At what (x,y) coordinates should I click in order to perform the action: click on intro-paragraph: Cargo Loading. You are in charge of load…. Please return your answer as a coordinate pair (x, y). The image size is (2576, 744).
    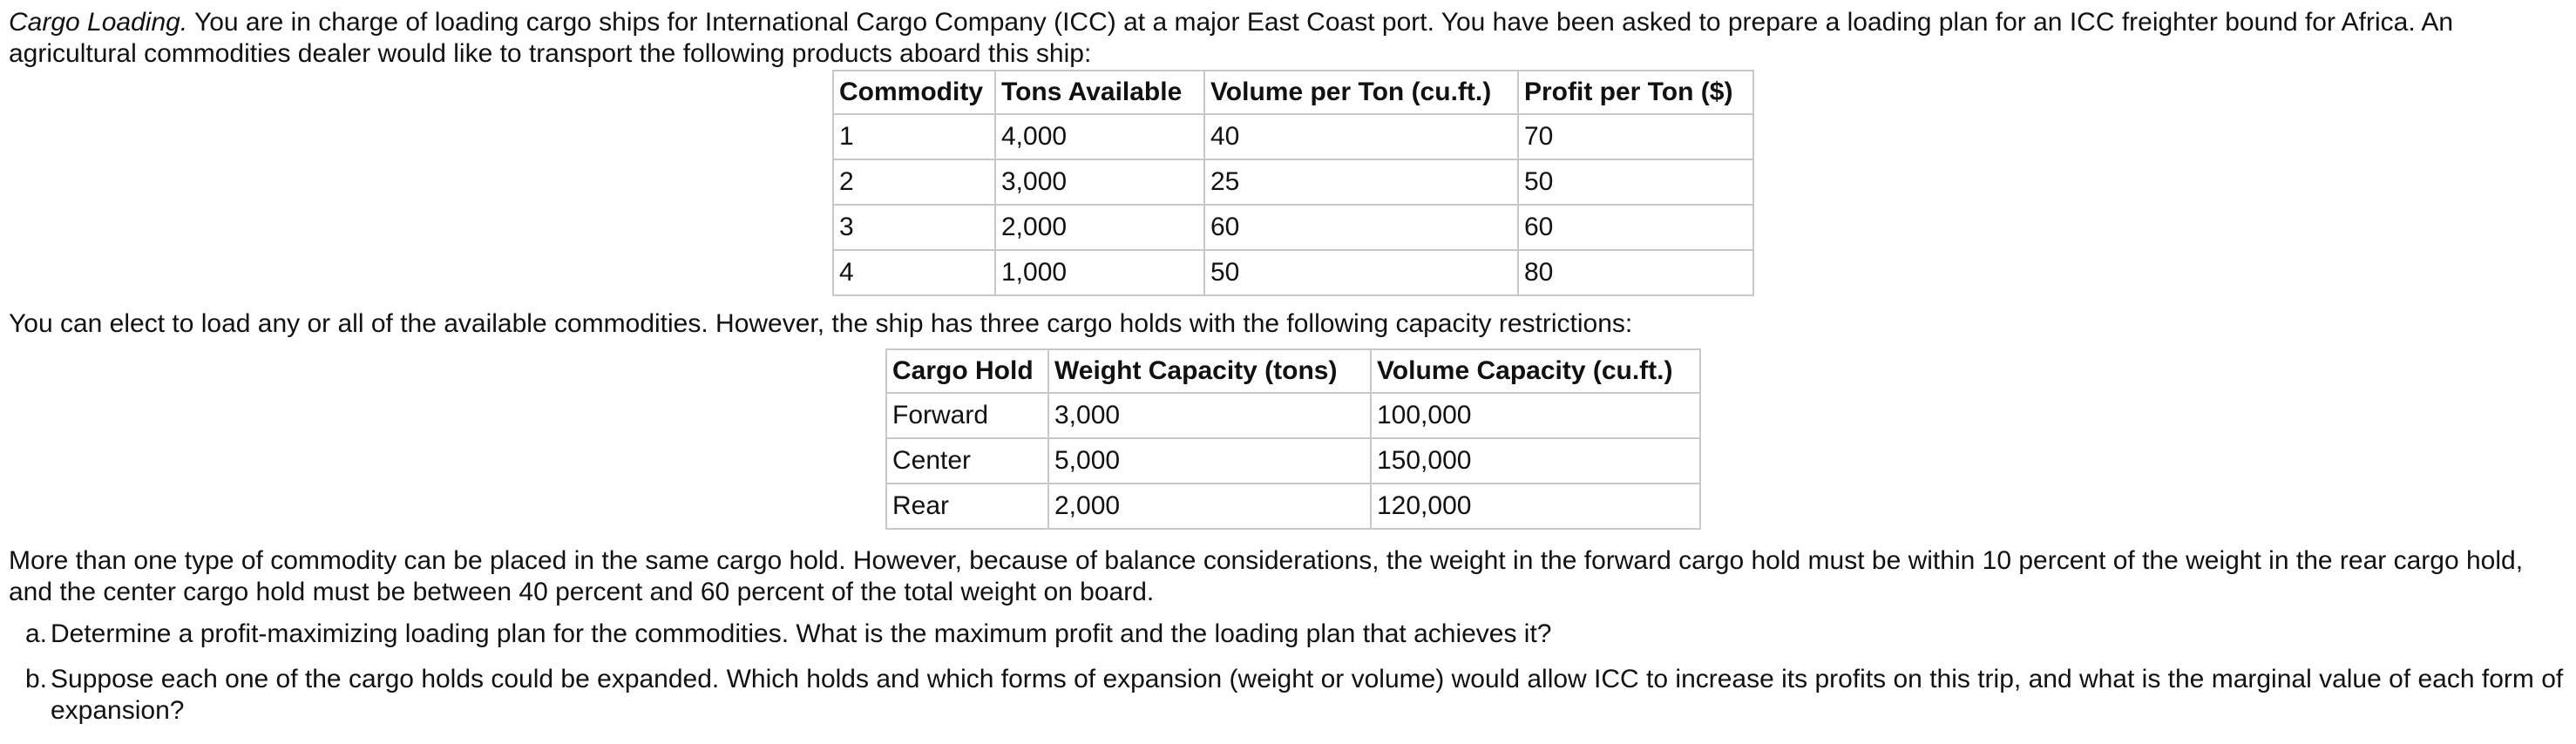
    Looking at the image, I should click on (1288, 38).